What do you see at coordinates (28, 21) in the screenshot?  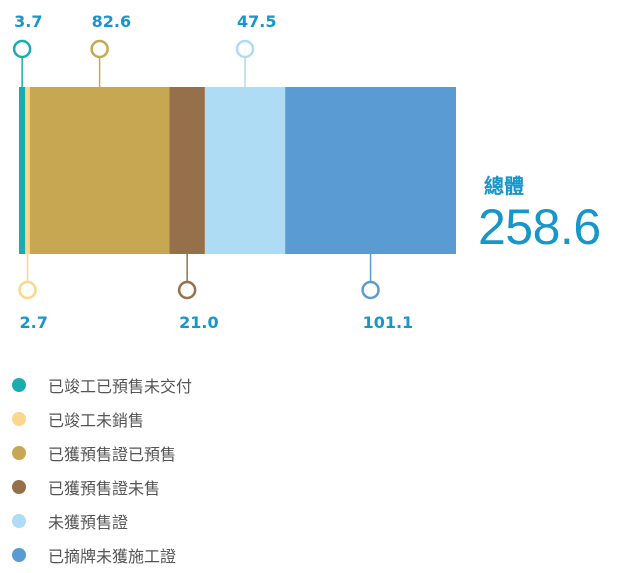 I see `value-label-3-7: 3.7` at bounding box center [28, 21].